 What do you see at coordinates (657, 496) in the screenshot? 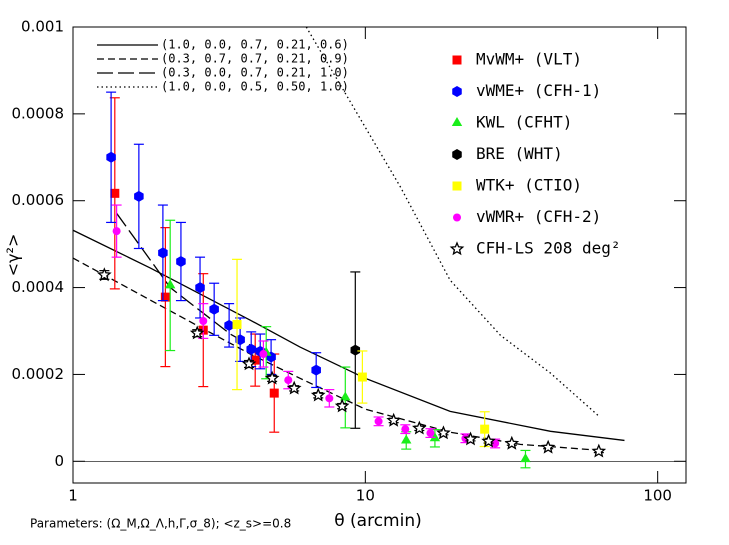
I see `x-tick-label: 100` at bounding box center [657, 496].